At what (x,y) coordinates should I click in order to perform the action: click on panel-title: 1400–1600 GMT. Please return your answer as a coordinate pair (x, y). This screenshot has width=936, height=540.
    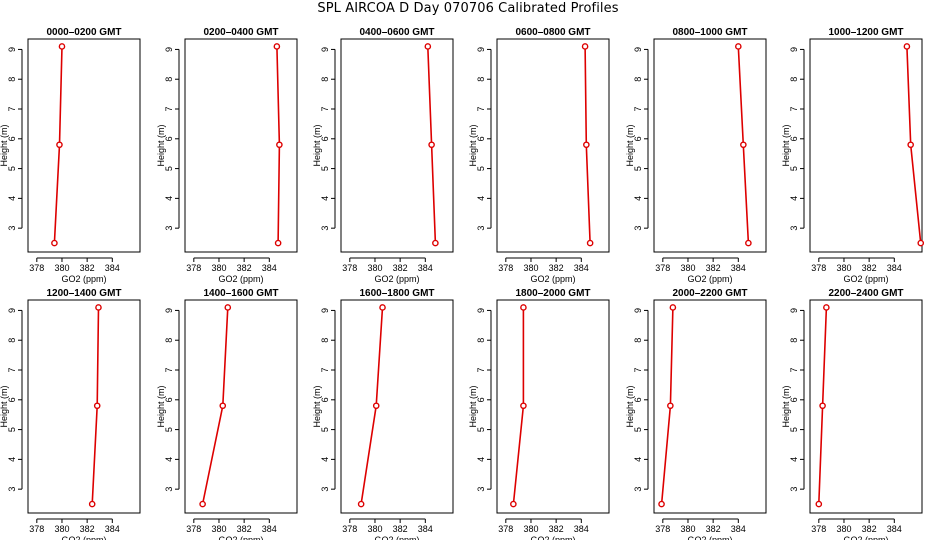
    Looking at the image, I should click on (240, 293).